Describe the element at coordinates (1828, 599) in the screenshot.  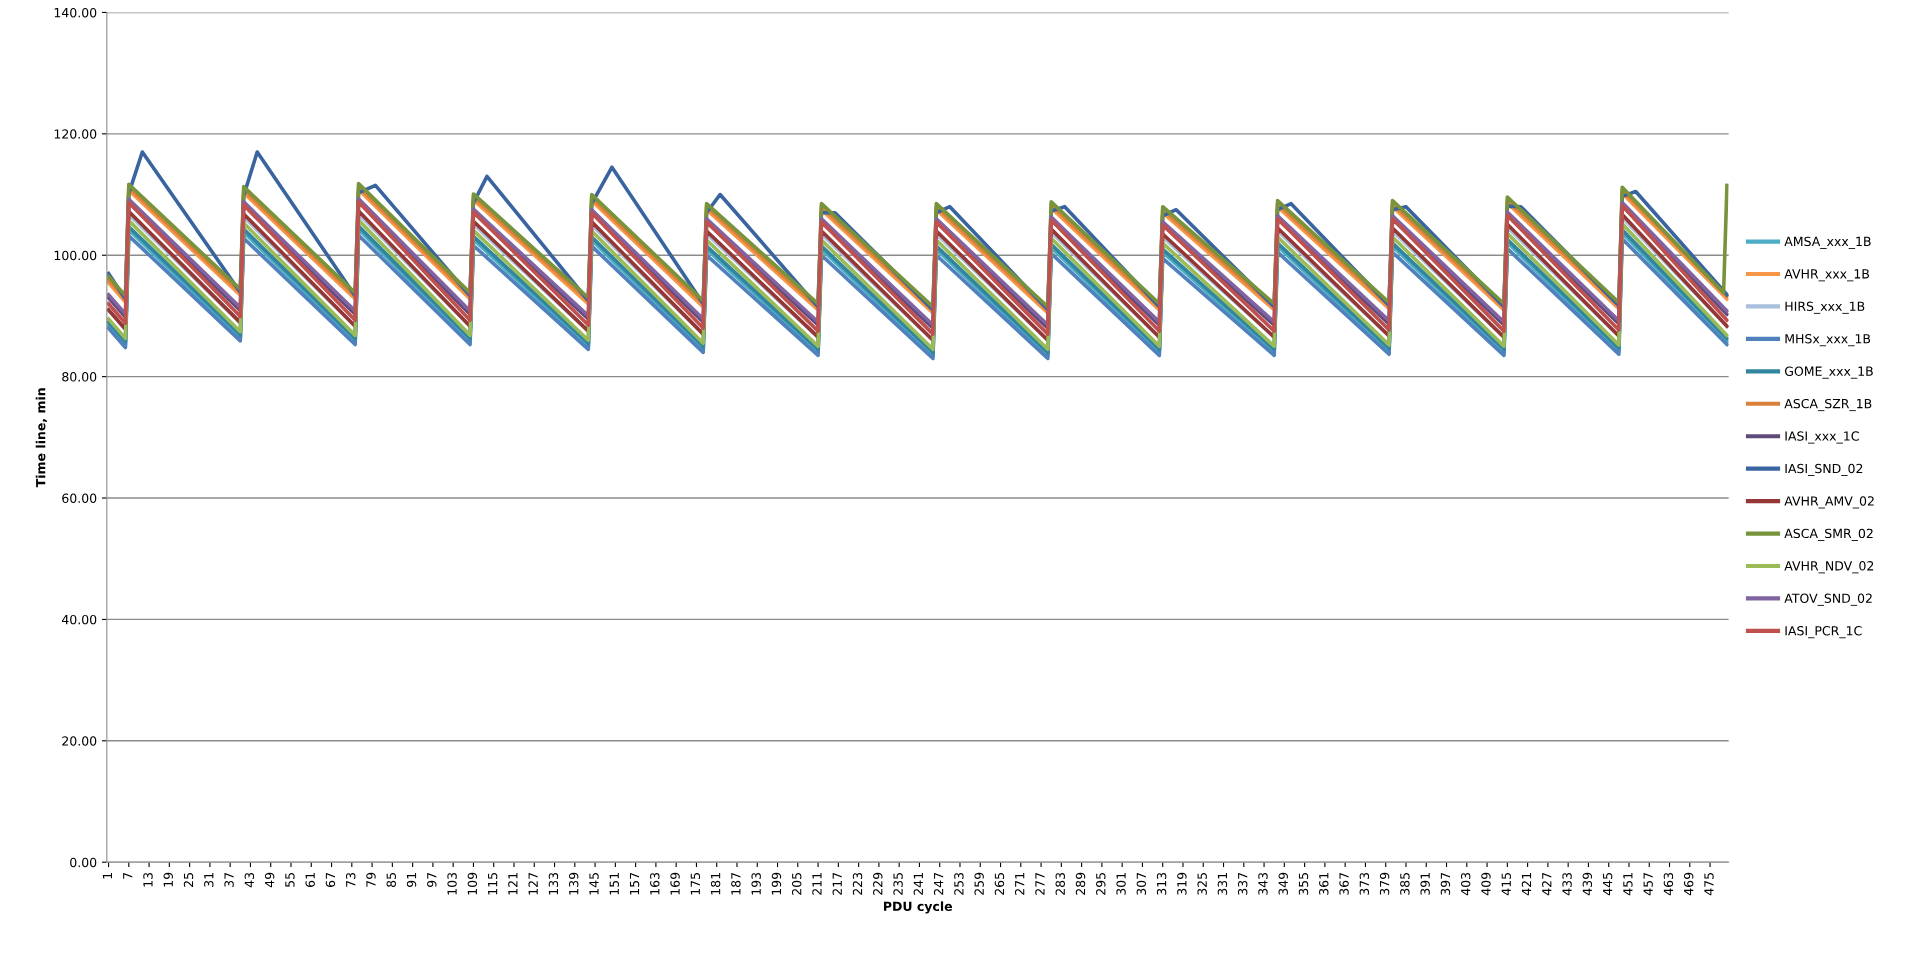
I see `legend-label: ATOV_SND_02` at that location.